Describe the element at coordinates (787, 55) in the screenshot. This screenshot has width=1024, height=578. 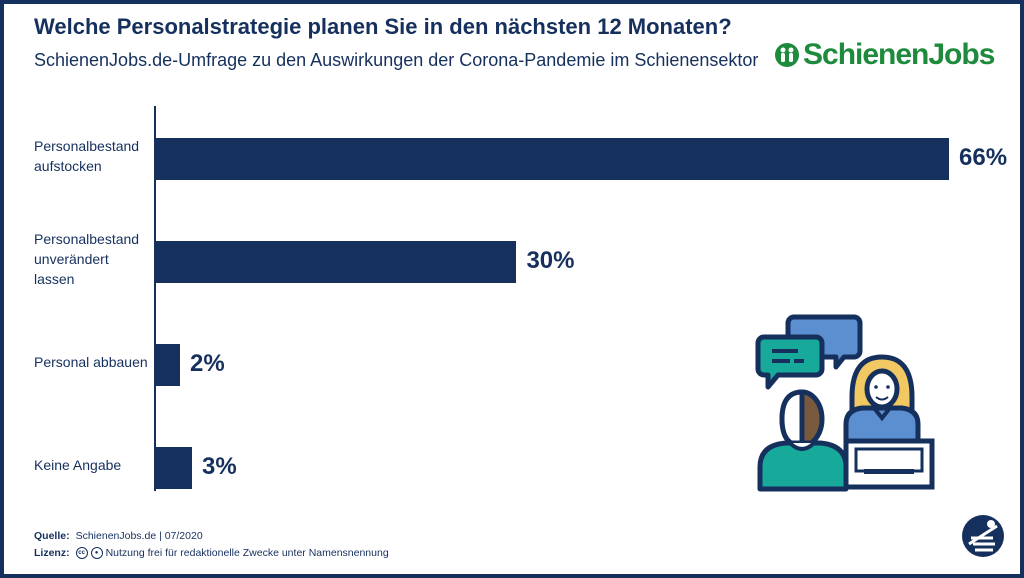
I see `schienenjobs-logo-icon` at that location.